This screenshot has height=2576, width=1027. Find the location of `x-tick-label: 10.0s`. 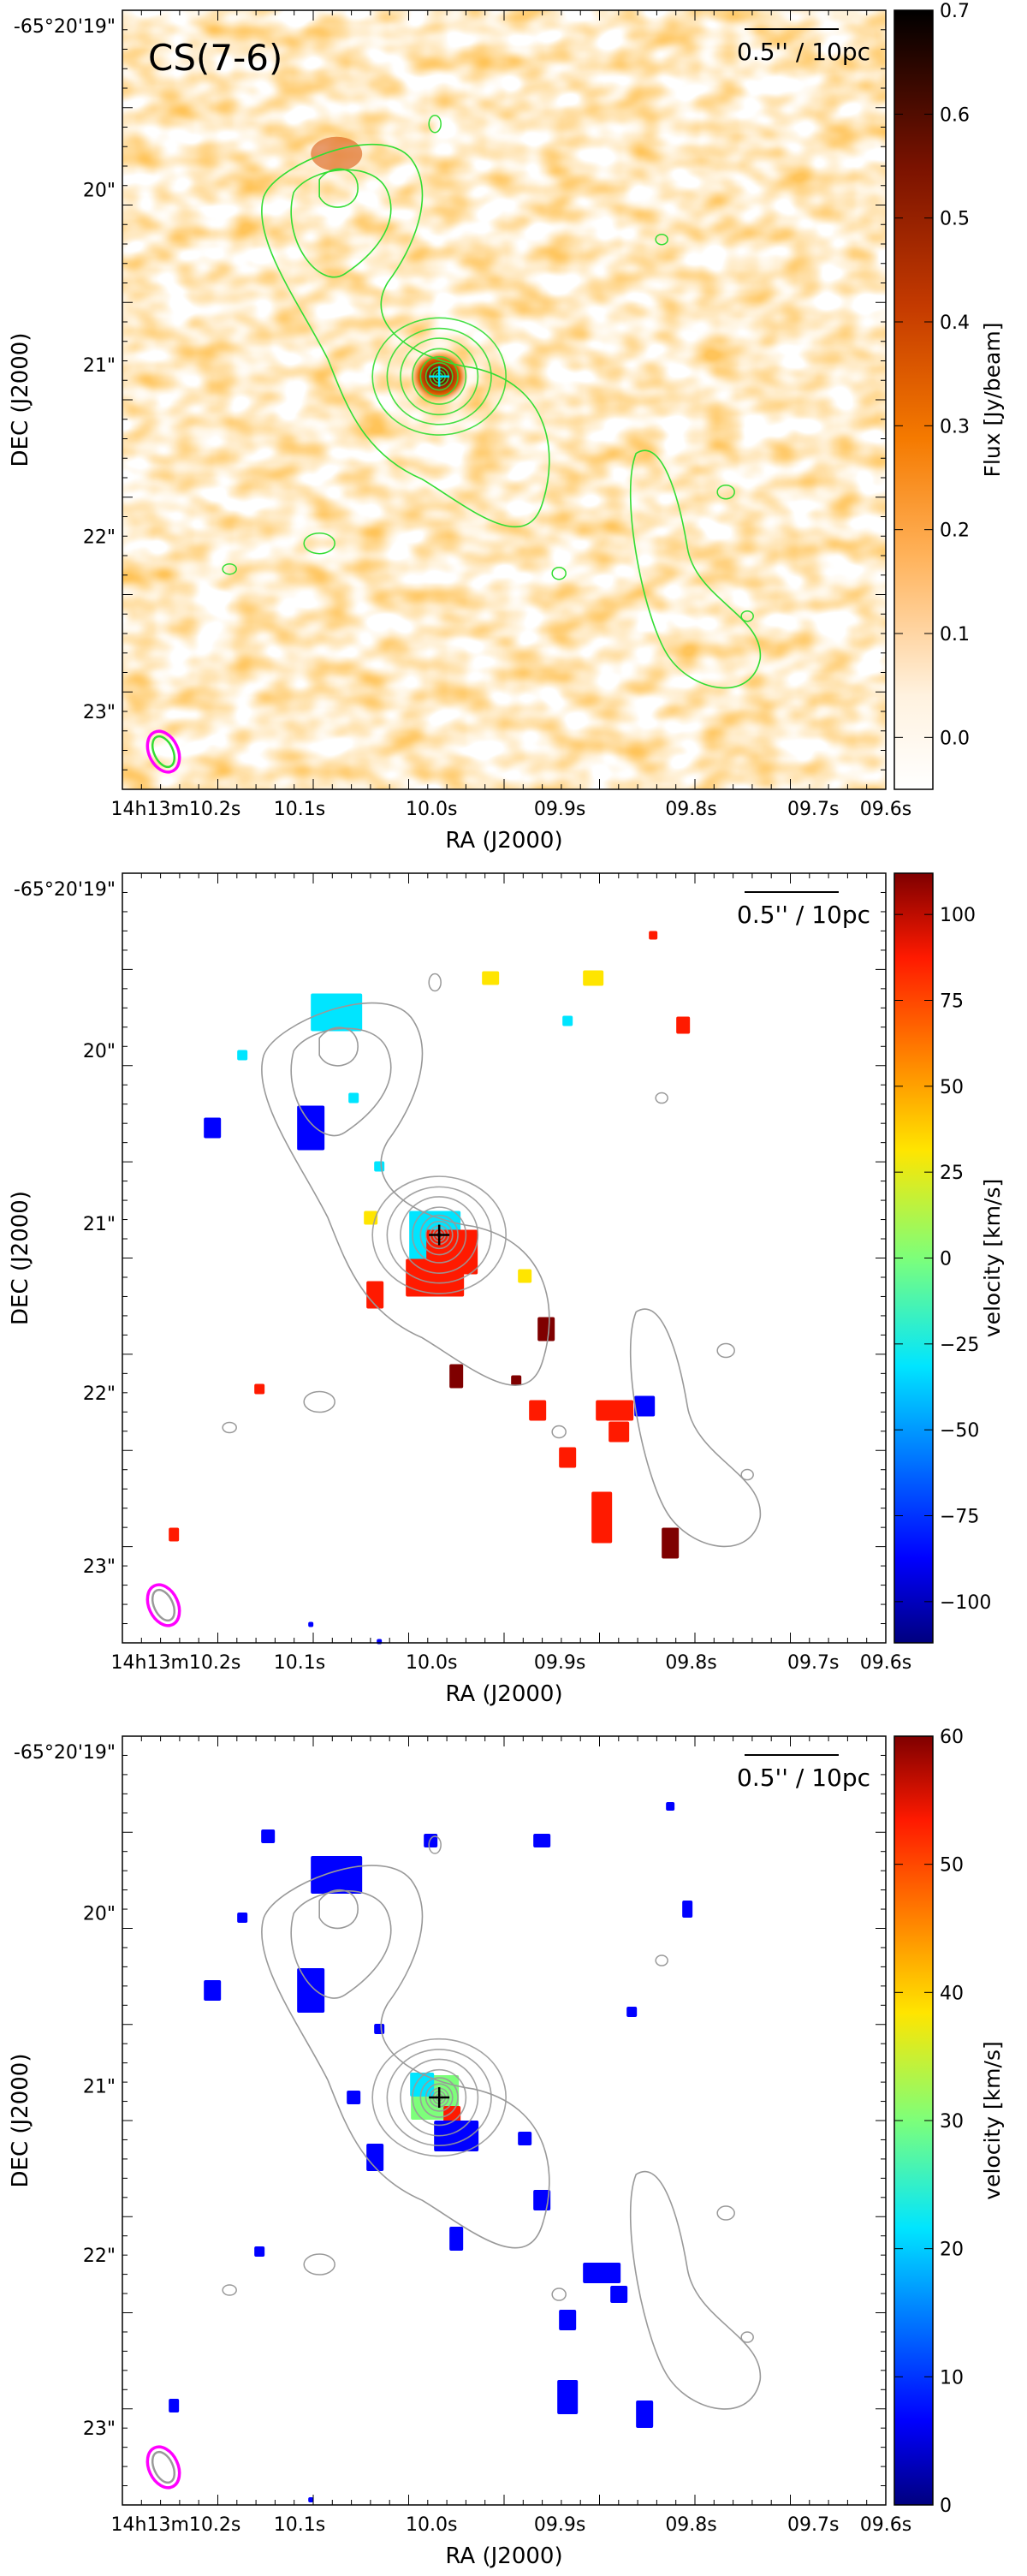

x-tick-label: 10.0s is located at coordinates (431, 809).